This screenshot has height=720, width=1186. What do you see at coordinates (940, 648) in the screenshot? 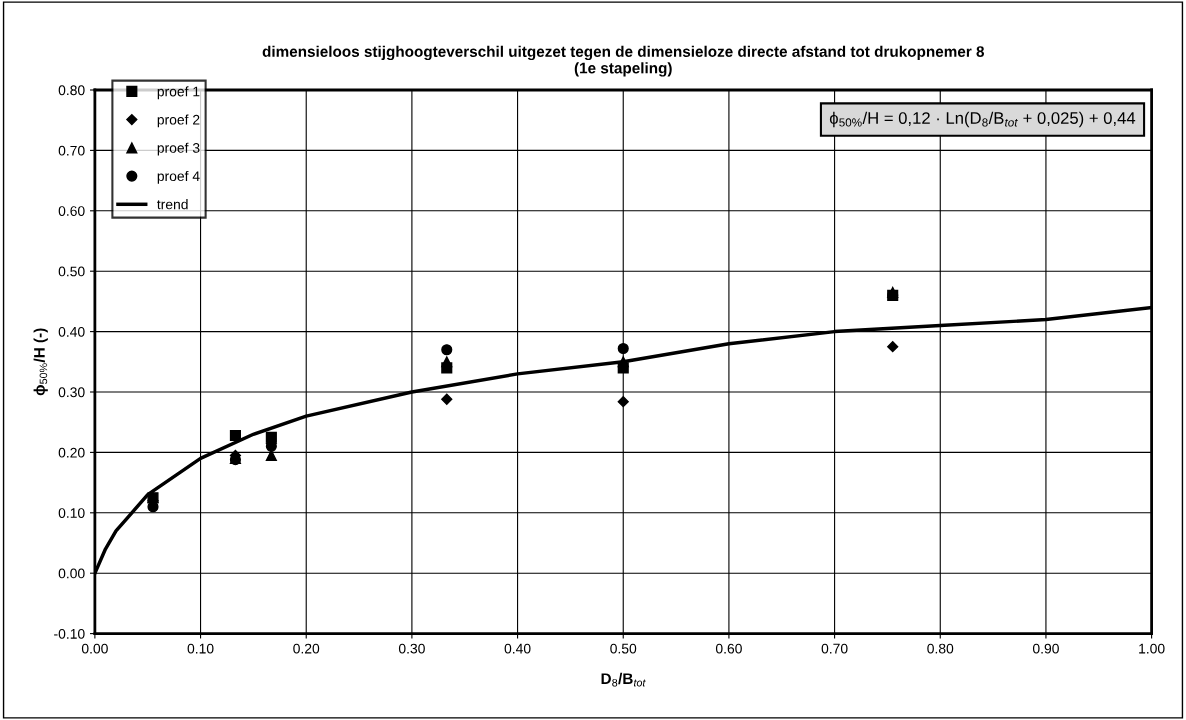
I see `x-tick-label: 0.80` at bounding box center [940, 648].